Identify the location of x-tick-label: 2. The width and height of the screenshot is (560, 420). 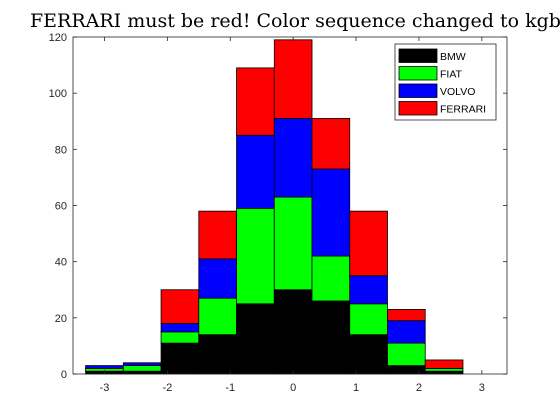
(419, 388).